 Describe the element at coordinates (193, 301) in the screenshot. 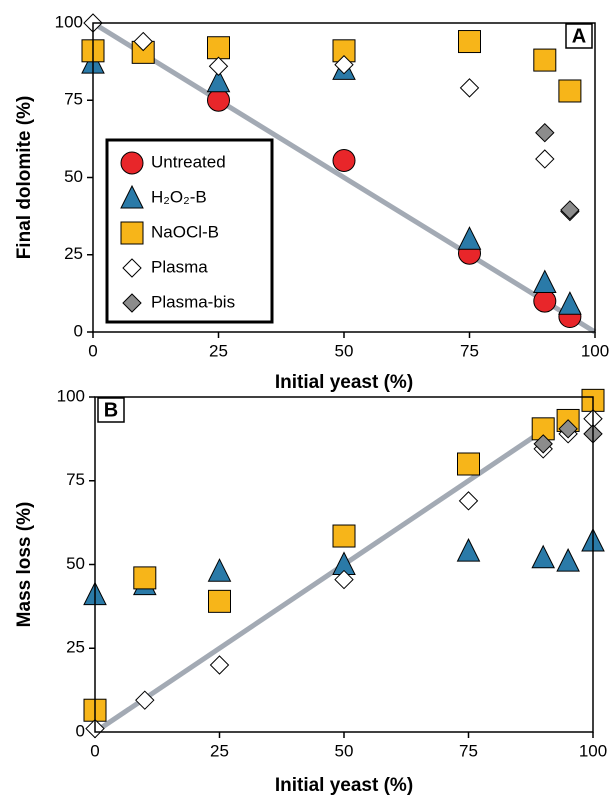

I see `legend-label: Plasma-bis` at that location.